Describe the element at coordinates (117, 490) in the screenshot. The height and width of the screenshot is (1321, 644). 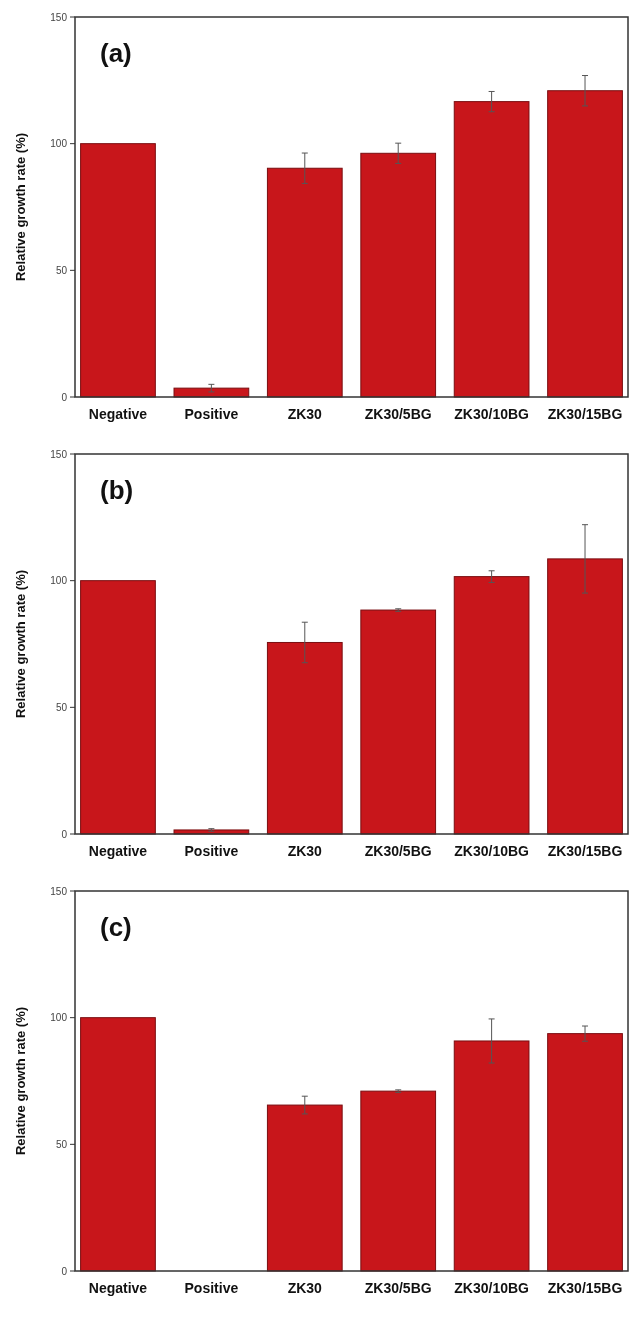
I see `text: (b)` at that location.